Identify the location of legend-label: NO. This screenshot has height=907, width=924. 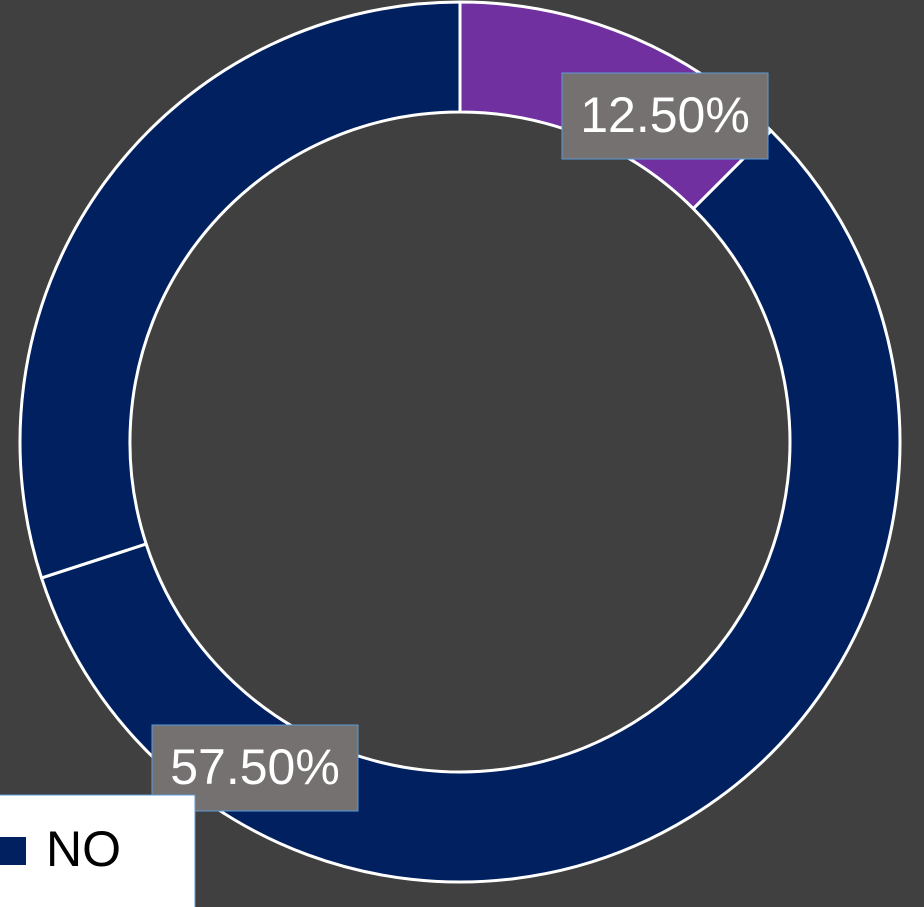
(83, 849).